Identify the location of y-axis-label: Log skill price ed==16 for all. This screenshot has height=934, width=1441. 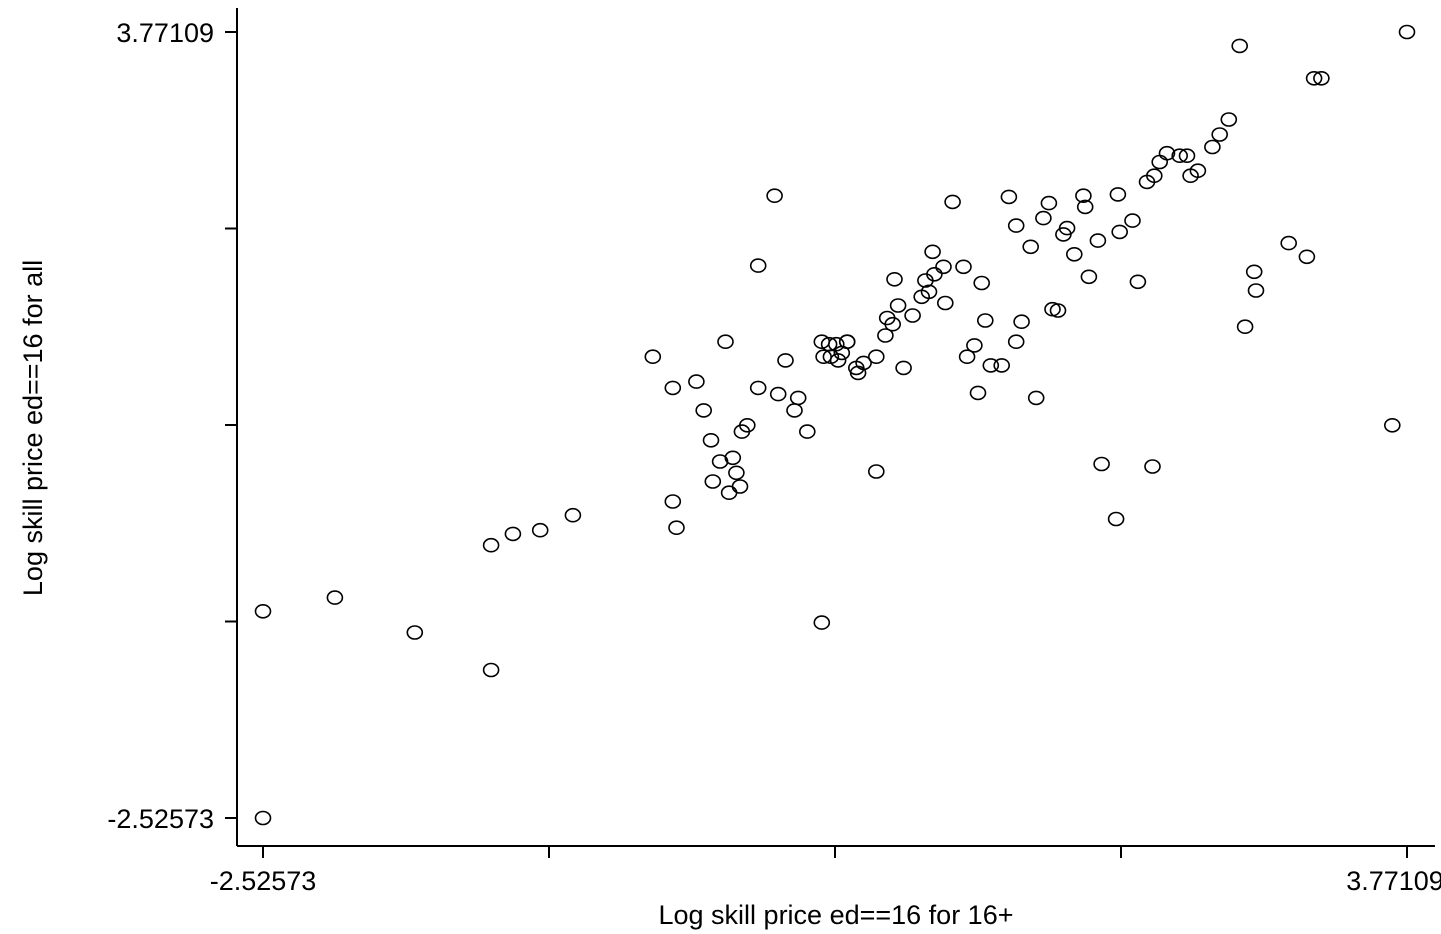
(33, 428).